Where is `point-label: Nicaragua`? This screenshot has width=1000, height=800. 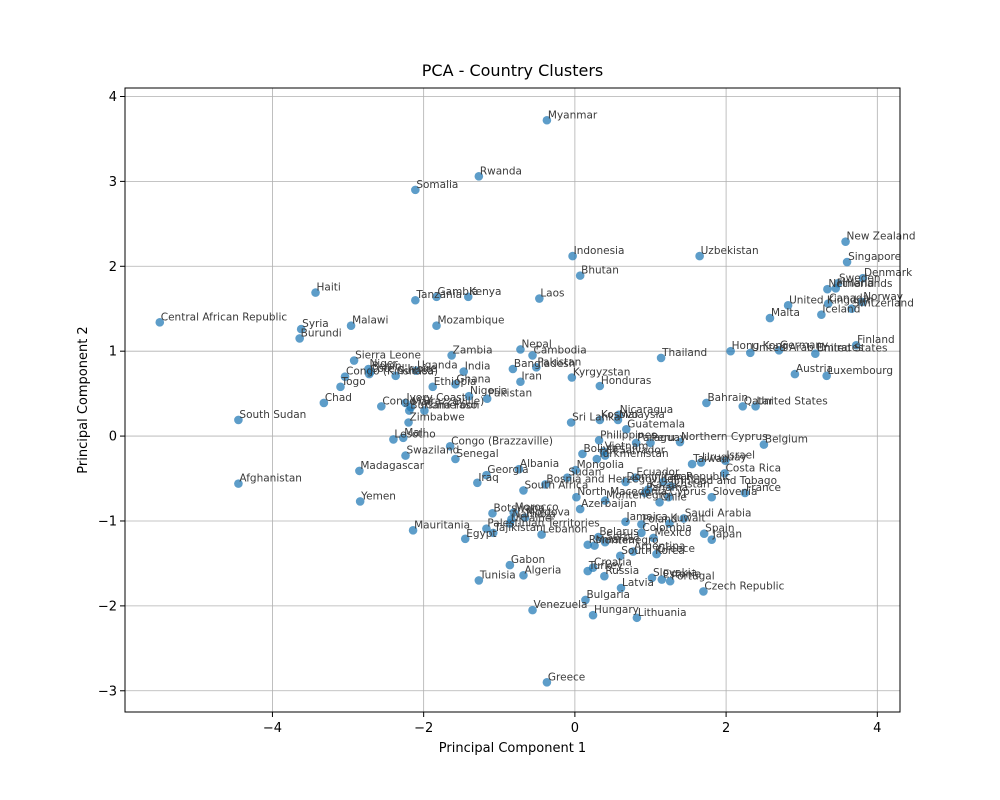 point-label: Nicaragua is located at coordinates (646, 410).